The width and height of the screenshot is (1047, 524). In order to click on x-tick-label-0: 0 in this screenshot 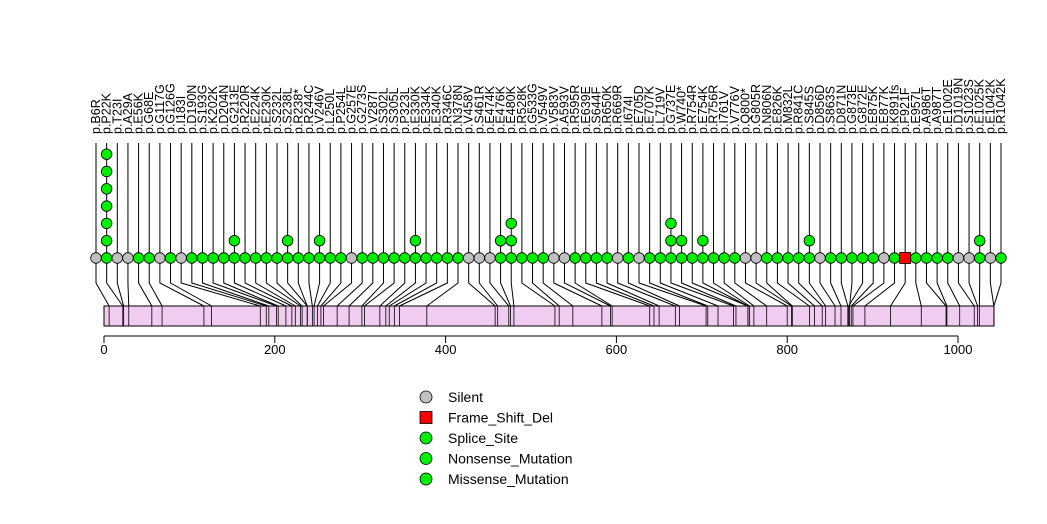, I will do `click(103, 349)`.